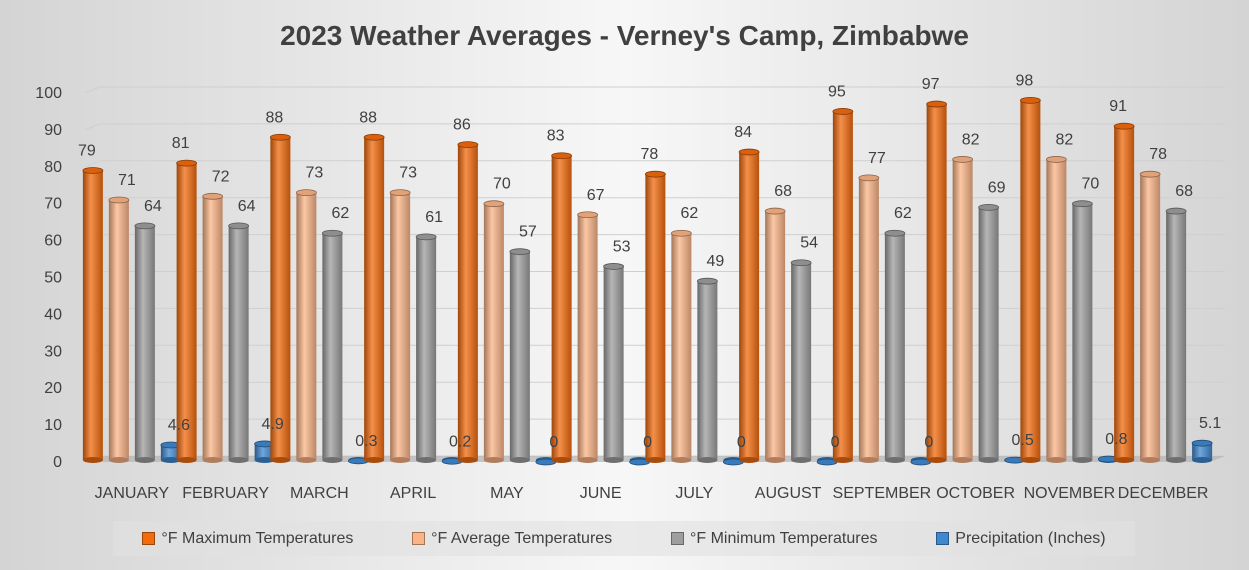  I want to click on data-label: 73, so click(314, 173).